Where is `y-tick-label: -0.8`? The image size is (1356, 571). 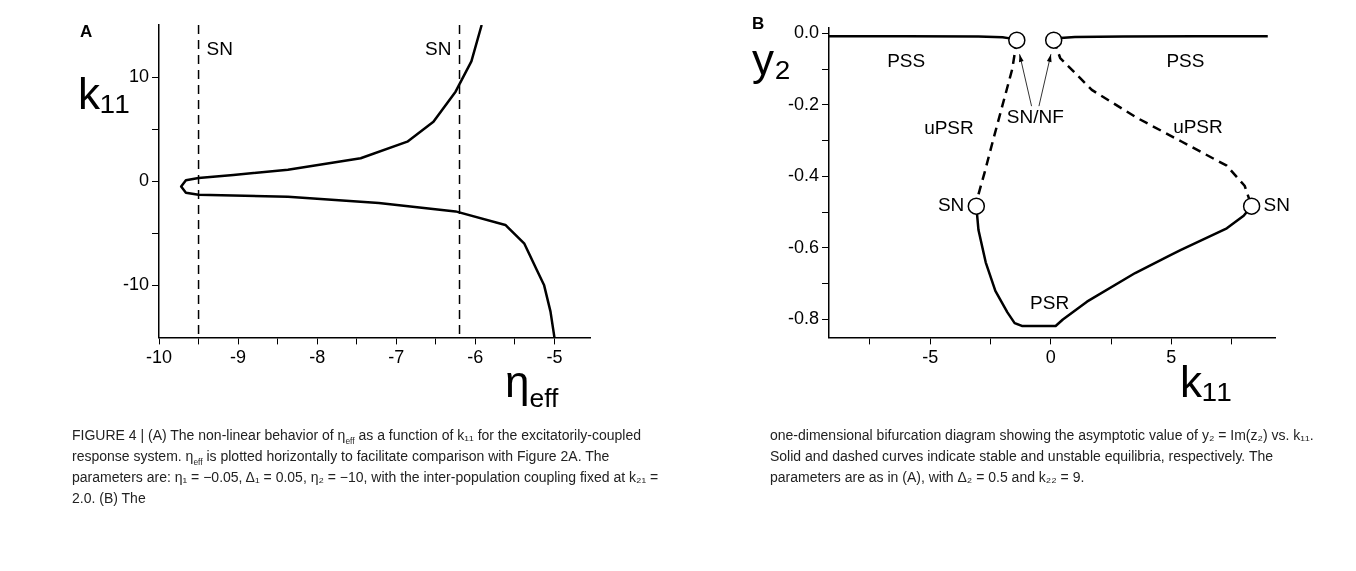
y-tick-label: -0.8 is located at coordinates (803, 318).